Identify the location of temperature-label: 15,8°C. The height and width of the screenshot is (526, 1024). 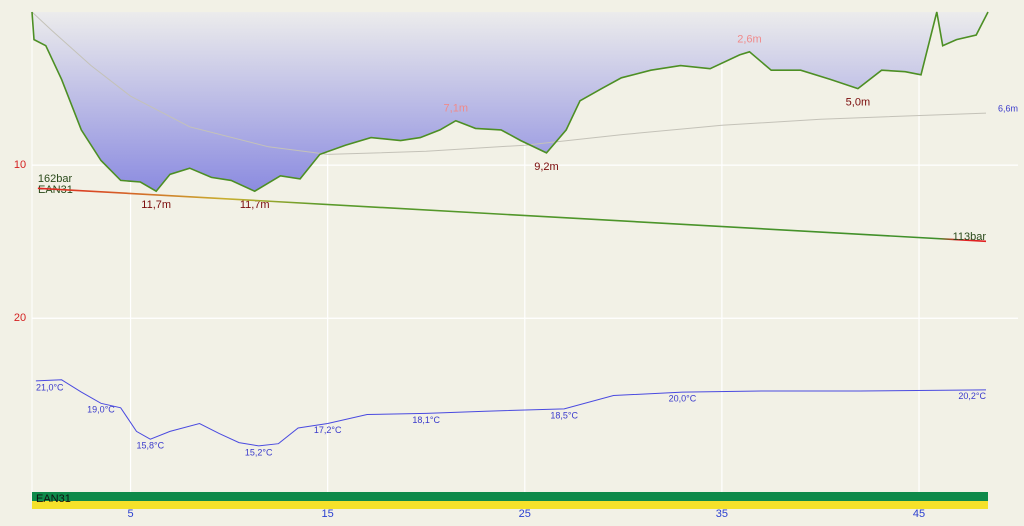
(150, 446).